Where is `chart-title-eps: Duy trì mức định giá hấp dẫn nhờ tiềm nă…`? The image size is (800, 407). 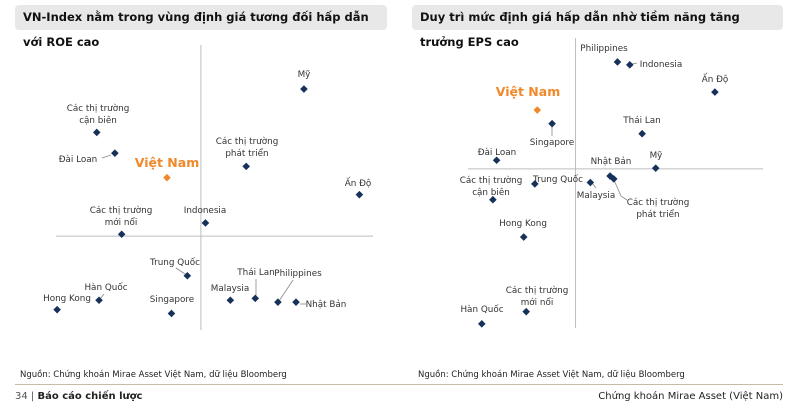
chart-title-eps: Duy trì mức định giá hấp dẫn nhờ tiềm nă… is located at coordinates (597, 27).